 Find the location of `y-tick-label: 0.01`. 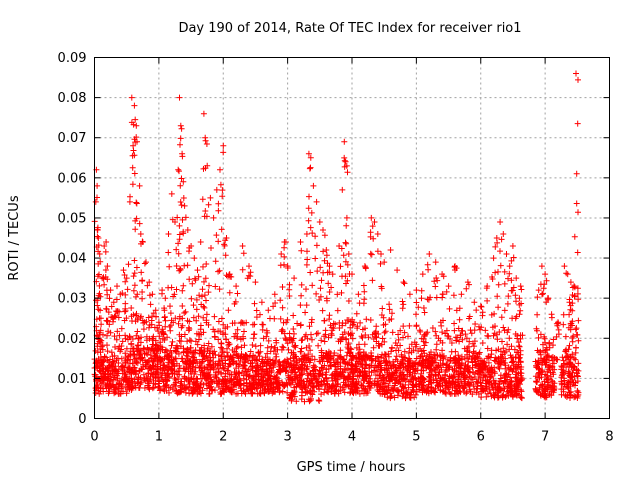

y-tick-label: 0.01 is located at coordinates (72, 379).